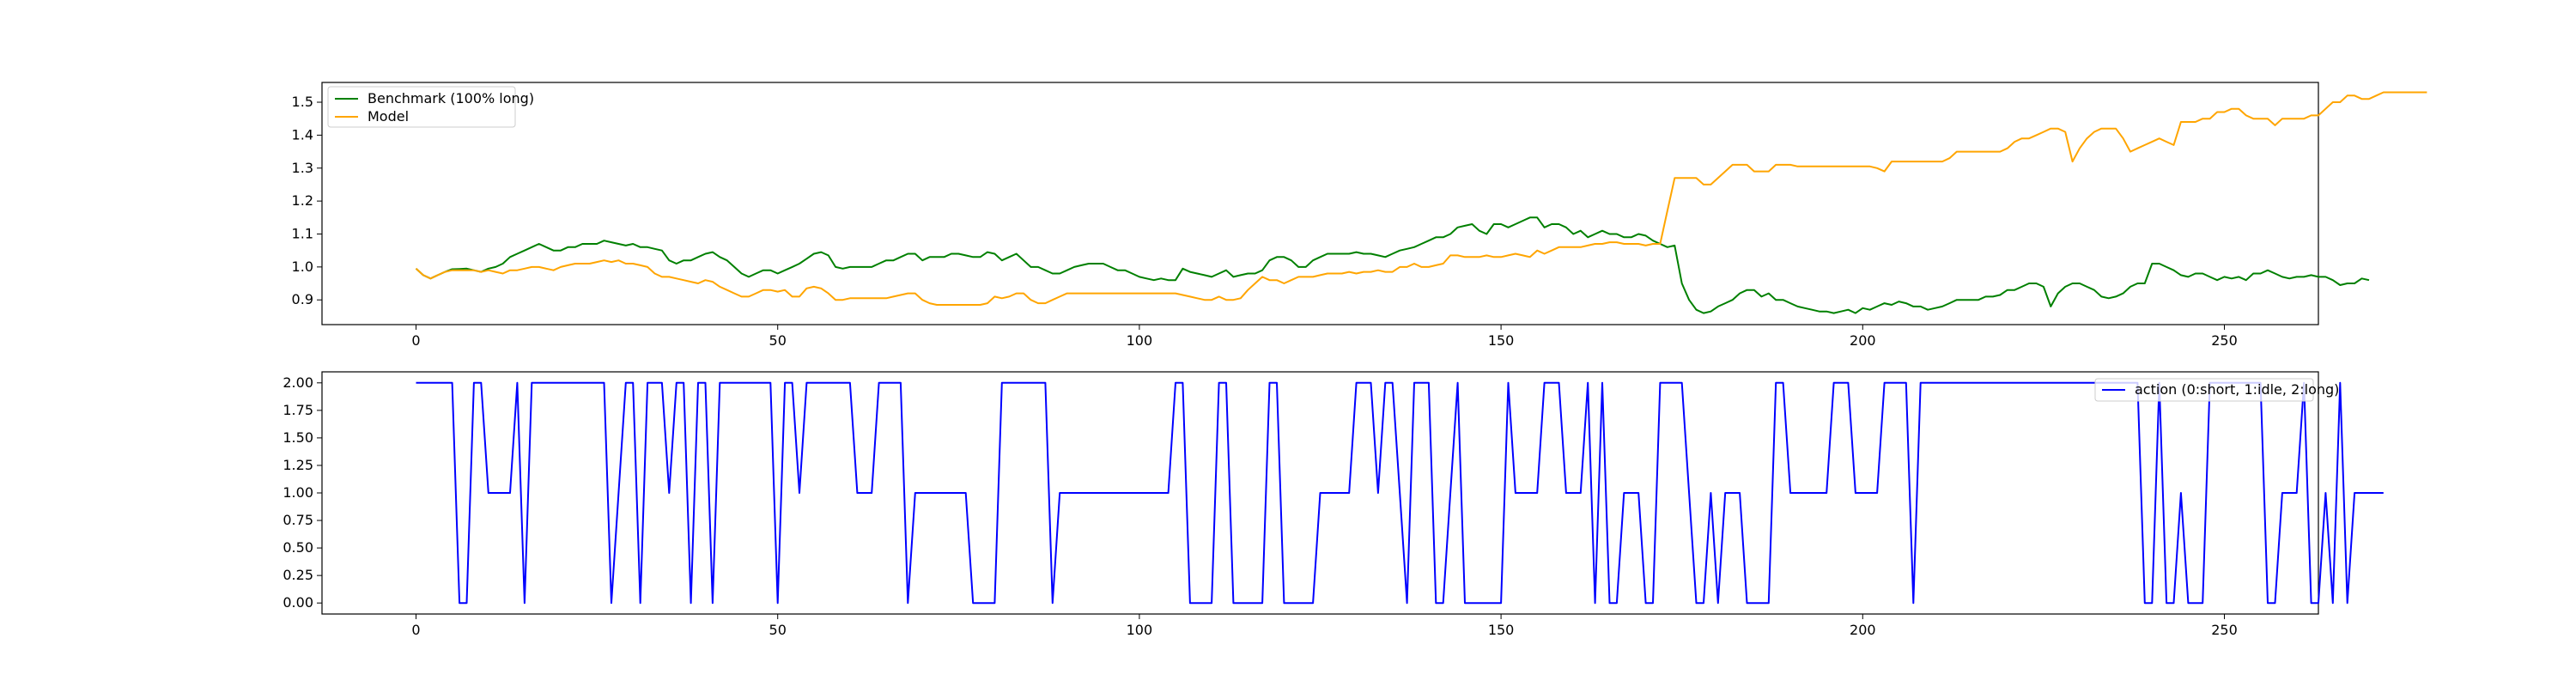 The height and width of the screenshot is (687, 2576). Describe the element at coordinates (302, 233) in the screenshot. I see `y-tick-label: 1.1` at that location.